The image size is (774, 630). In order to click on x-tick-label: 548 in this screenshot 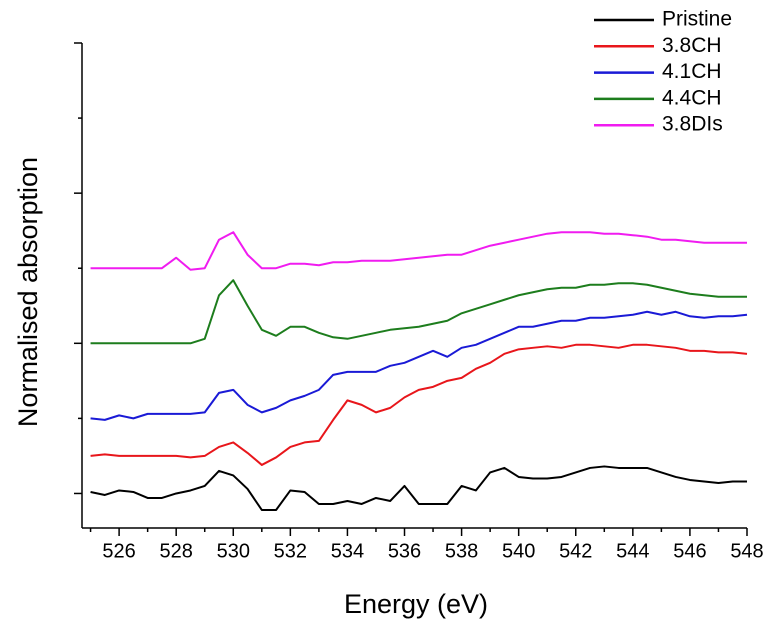, I will do `click(746, 551)`.